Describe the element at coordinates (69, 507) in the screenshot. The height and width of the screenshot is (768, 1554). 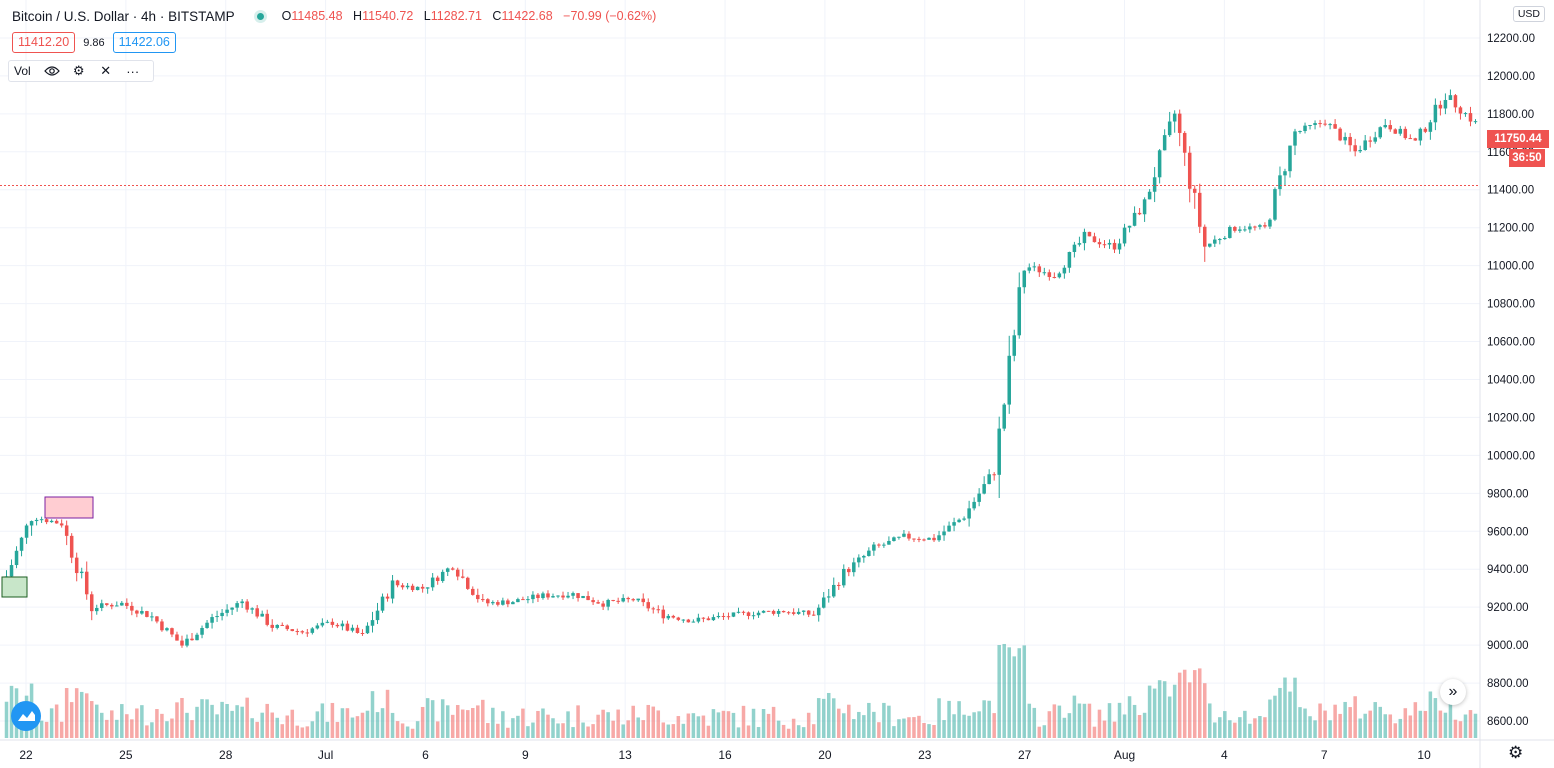
I see `highlight-box-pink` at that location.